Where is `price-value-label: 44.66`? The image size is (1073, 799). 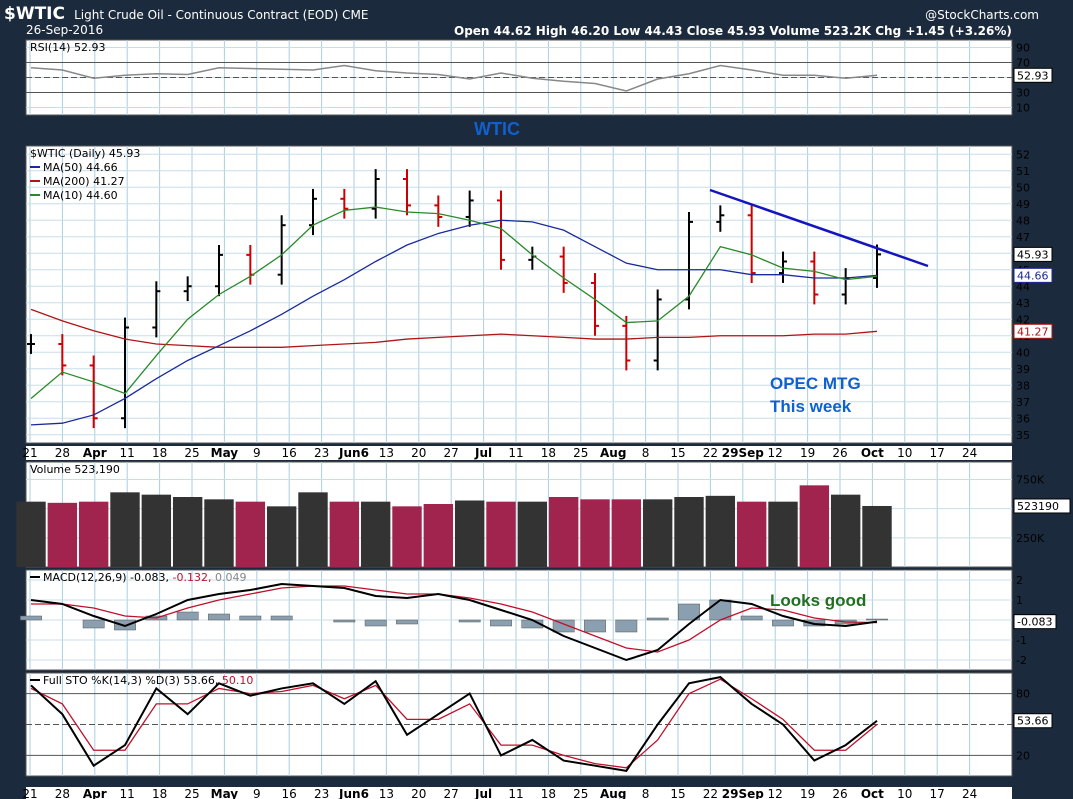
price-value-label: 44.66 is located at coordinates (1033, 275).